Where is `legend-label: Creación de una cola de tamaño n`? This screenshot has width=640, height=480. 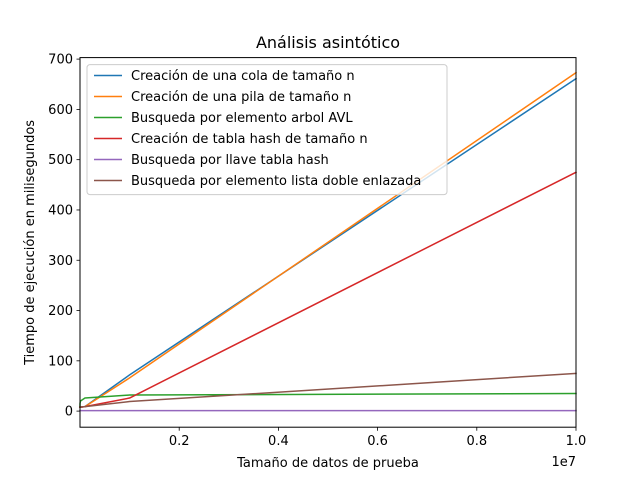
legend-label: Creación de una cola de tamaño n is located at coordinates (243, 76).